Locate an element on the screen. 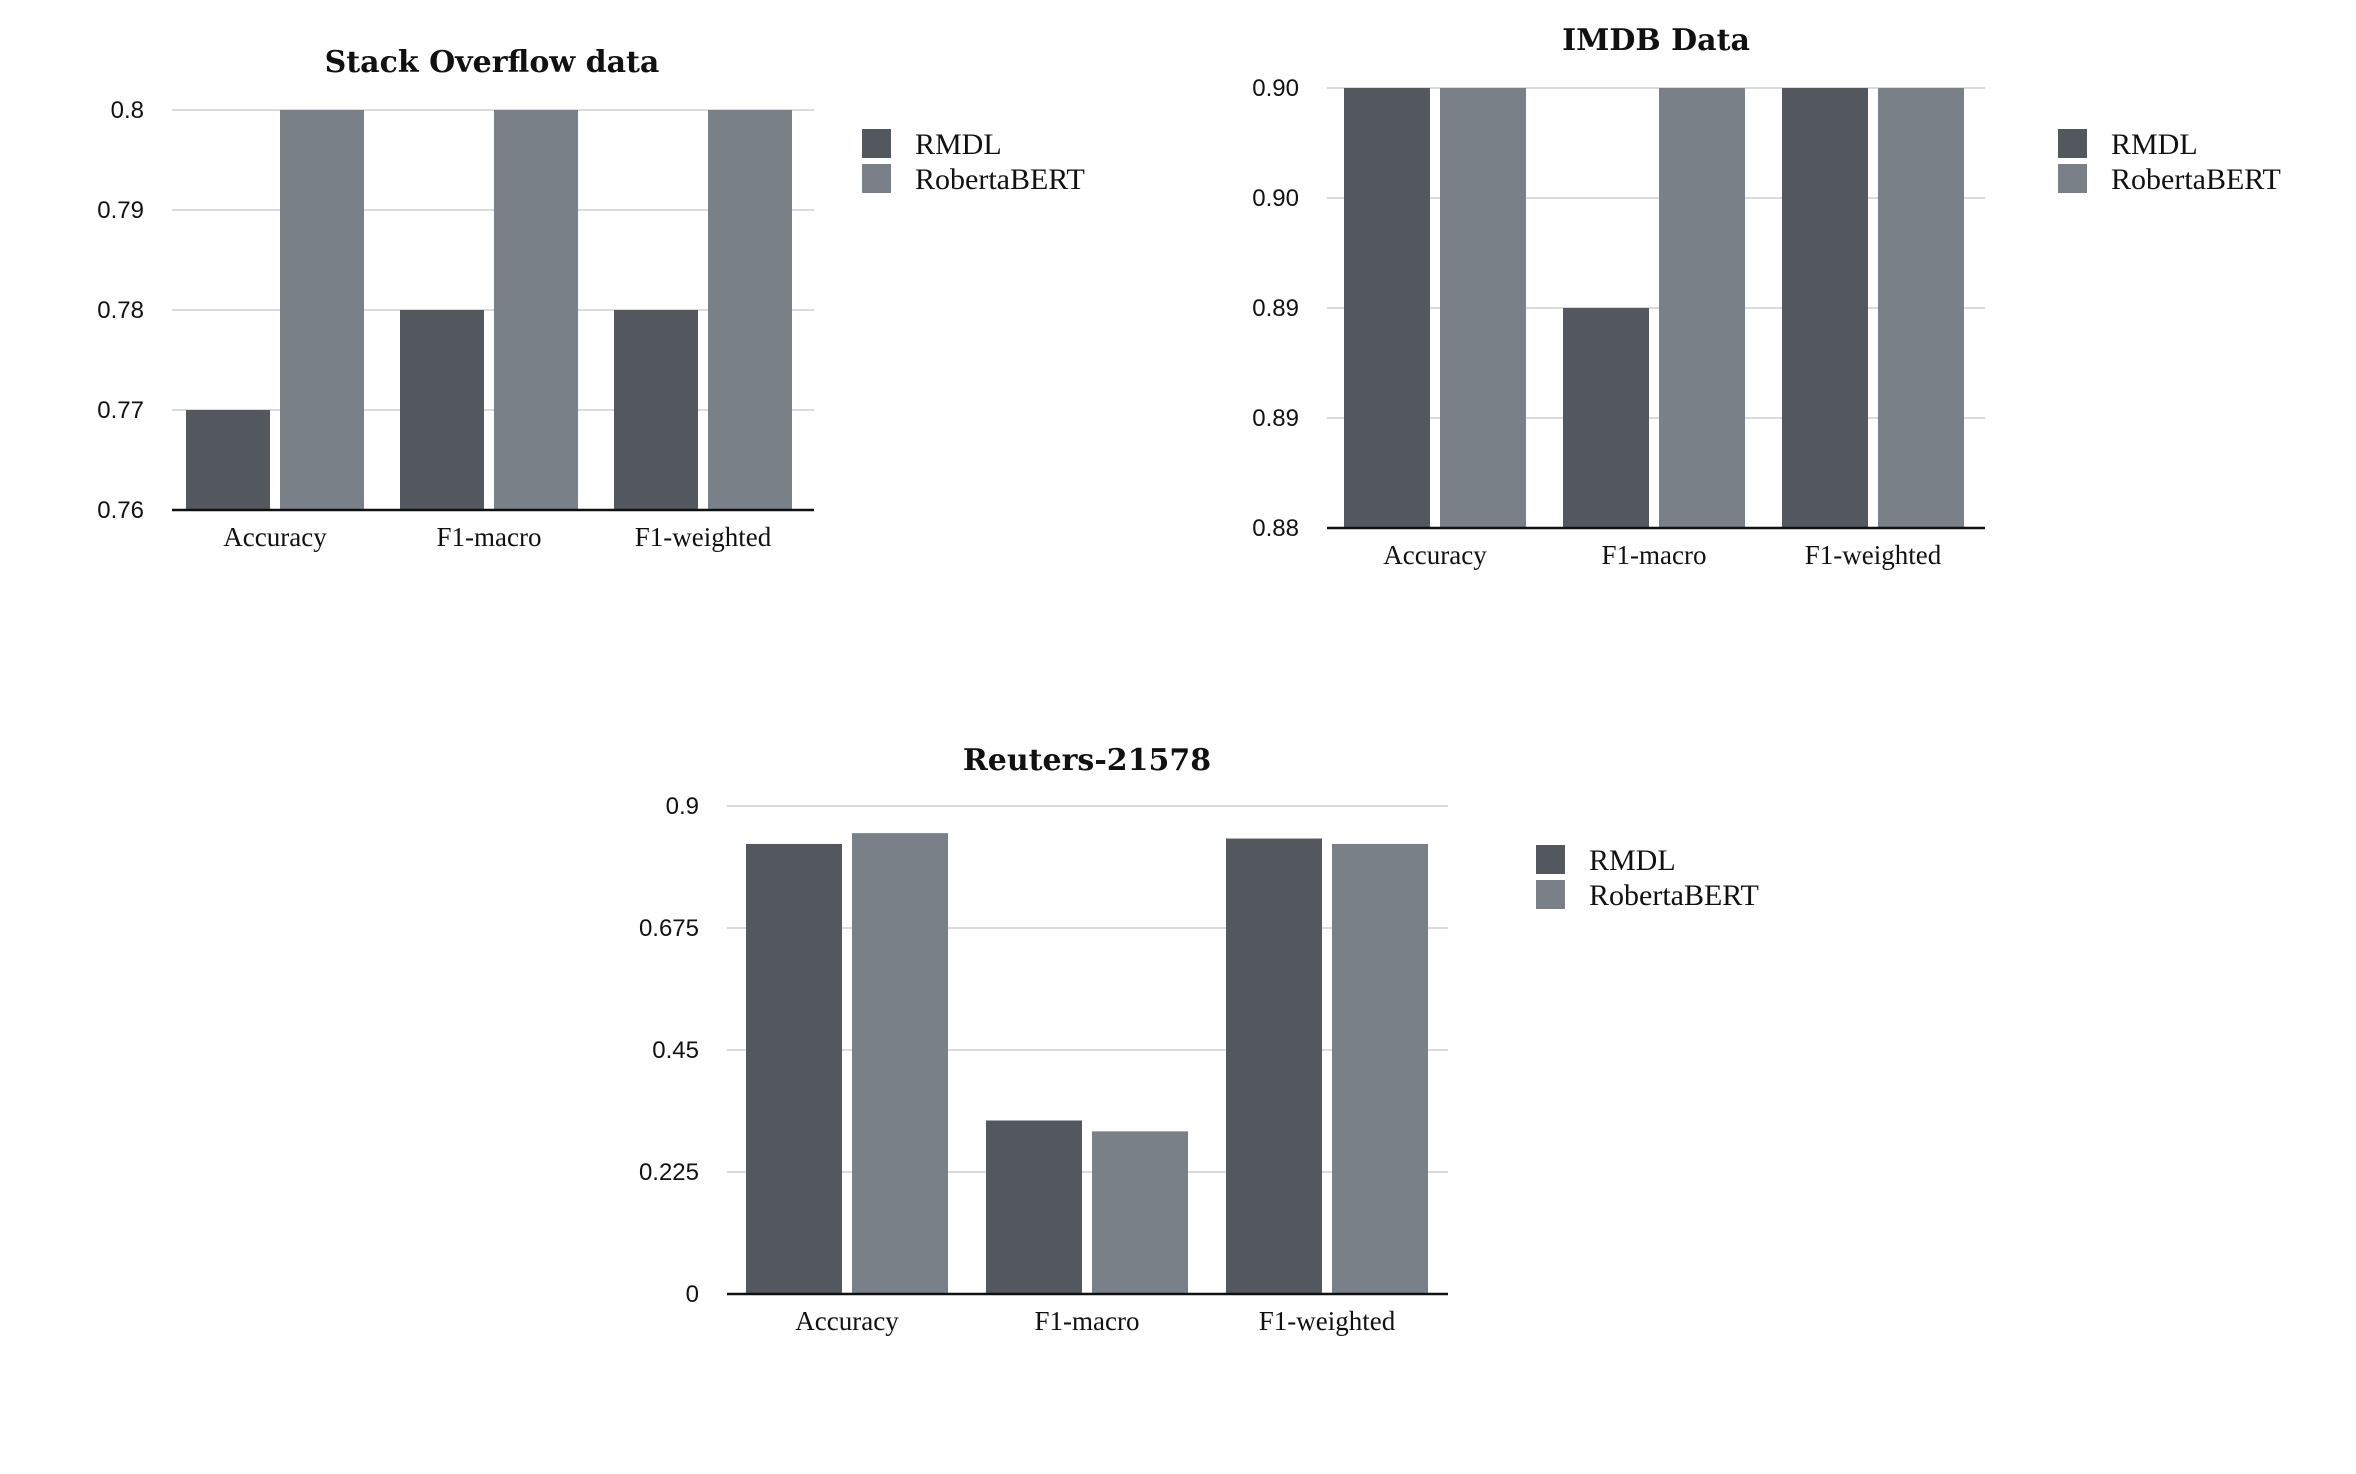 The height and width of the screenshot is (1474, 2356). y-tick-label: 0.9 is located at coordinates (682, 806).